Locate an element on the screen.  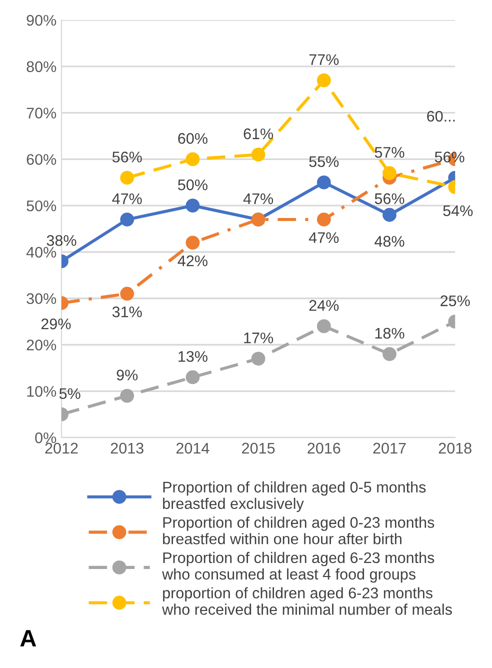
y-tick-label: 10% is located at coordinates (41, 391).